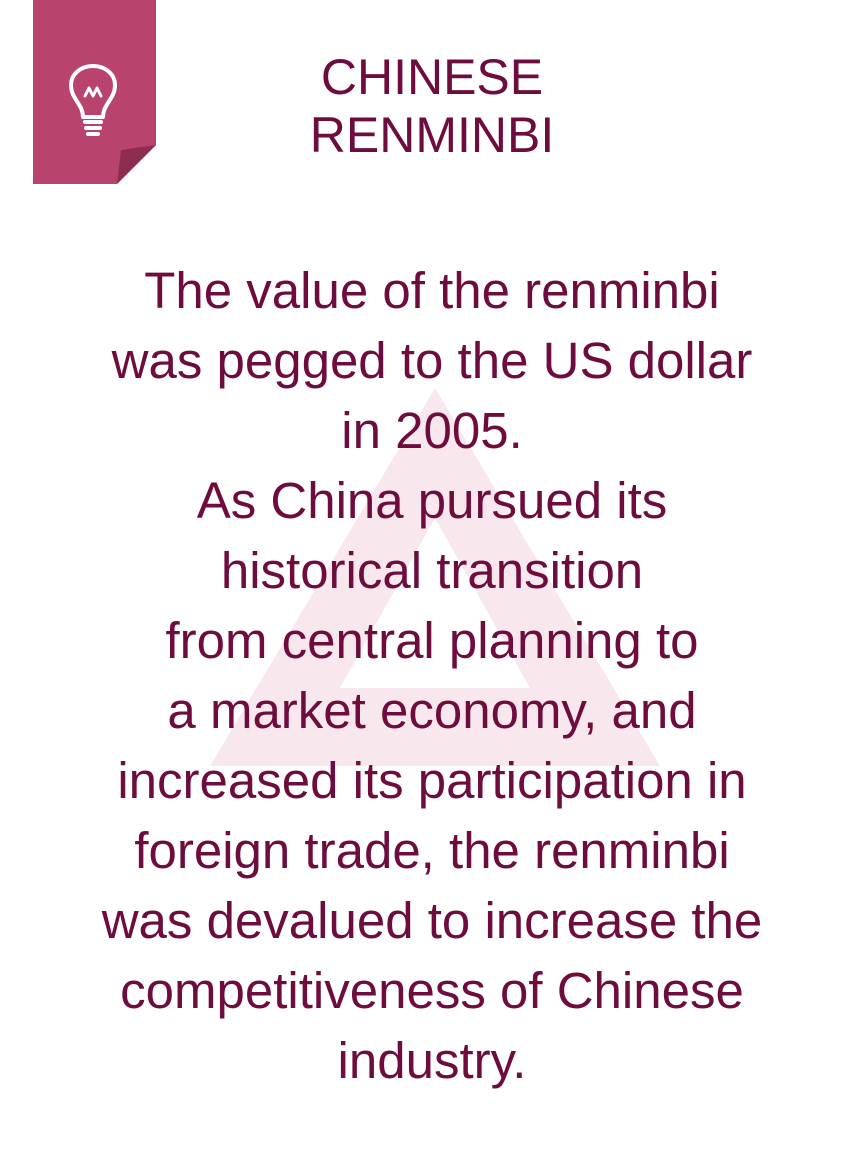 This screenshot has height=1152, width=864. I want to click on body-line: foreign trade, the renminbi, so click(432, 850).